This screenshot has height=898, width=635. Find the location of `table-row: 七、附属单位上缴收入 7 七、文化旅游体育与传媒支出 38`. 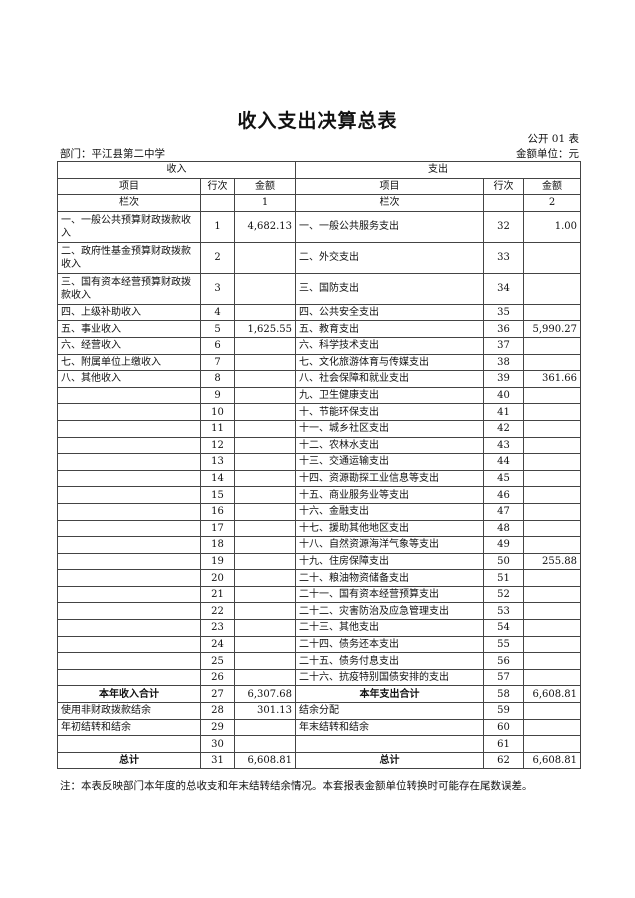

table-row: 七、附属单位上缴收入 7 七、文化旅游体育与传媒支出 38 is located at coordinates (319, 362).